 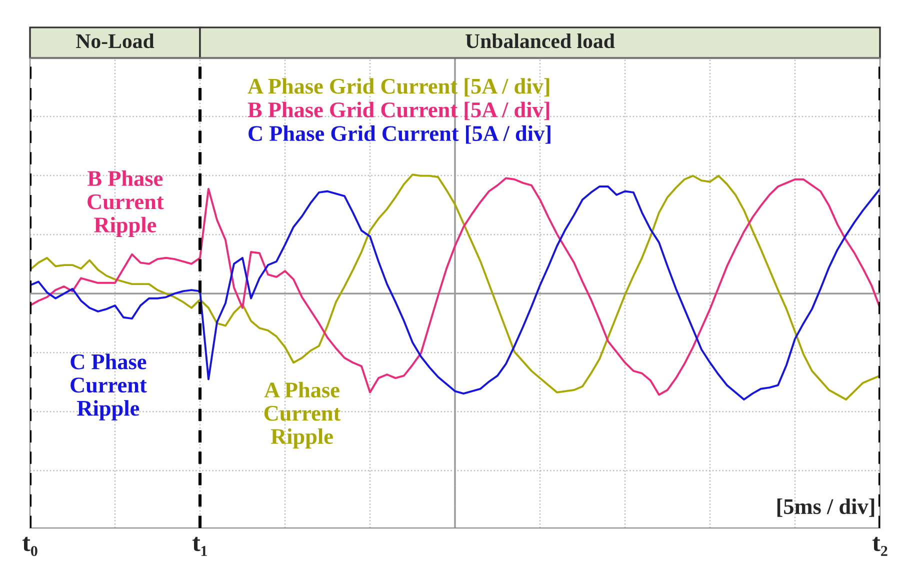 I want to click on annotation: A Phase Current Ripple, so click(x=302, y=415).